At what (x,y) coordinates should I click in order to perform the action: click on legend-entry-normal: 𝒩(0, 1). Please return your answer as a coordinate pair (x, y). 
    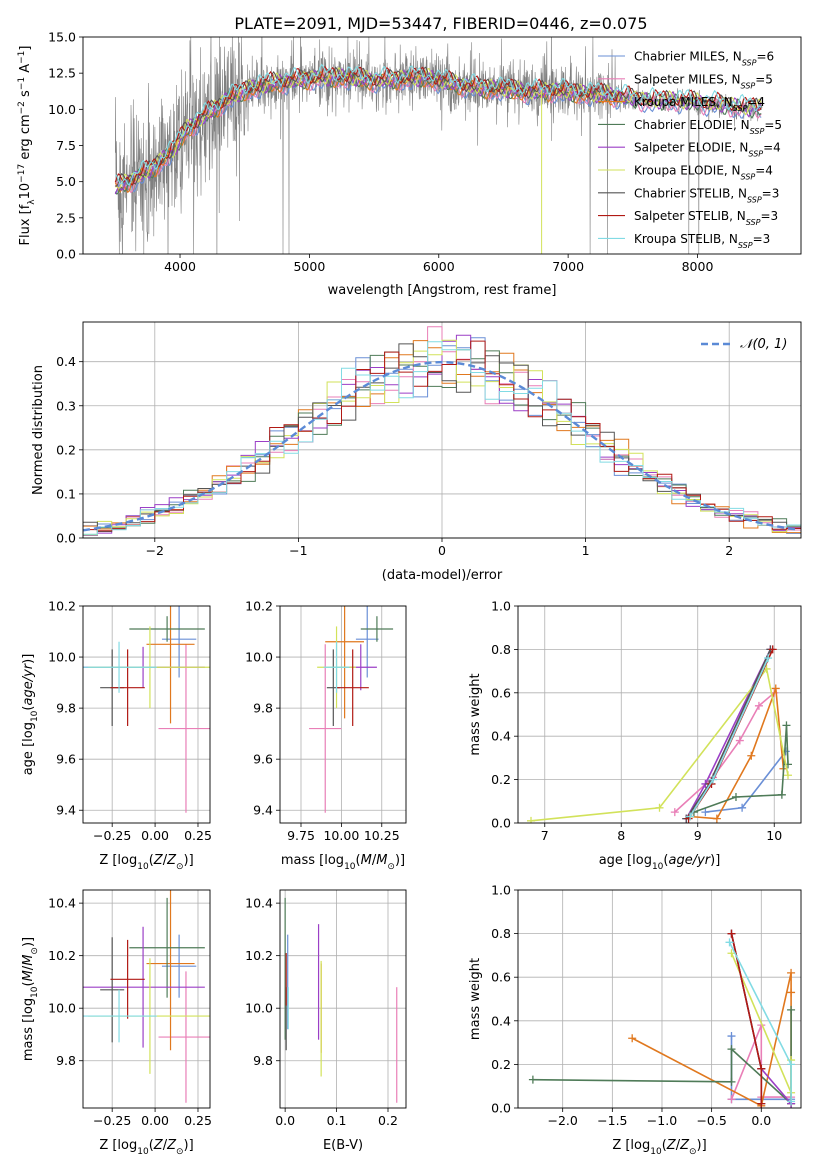
    Looking at the image, I should click on (763, 344).